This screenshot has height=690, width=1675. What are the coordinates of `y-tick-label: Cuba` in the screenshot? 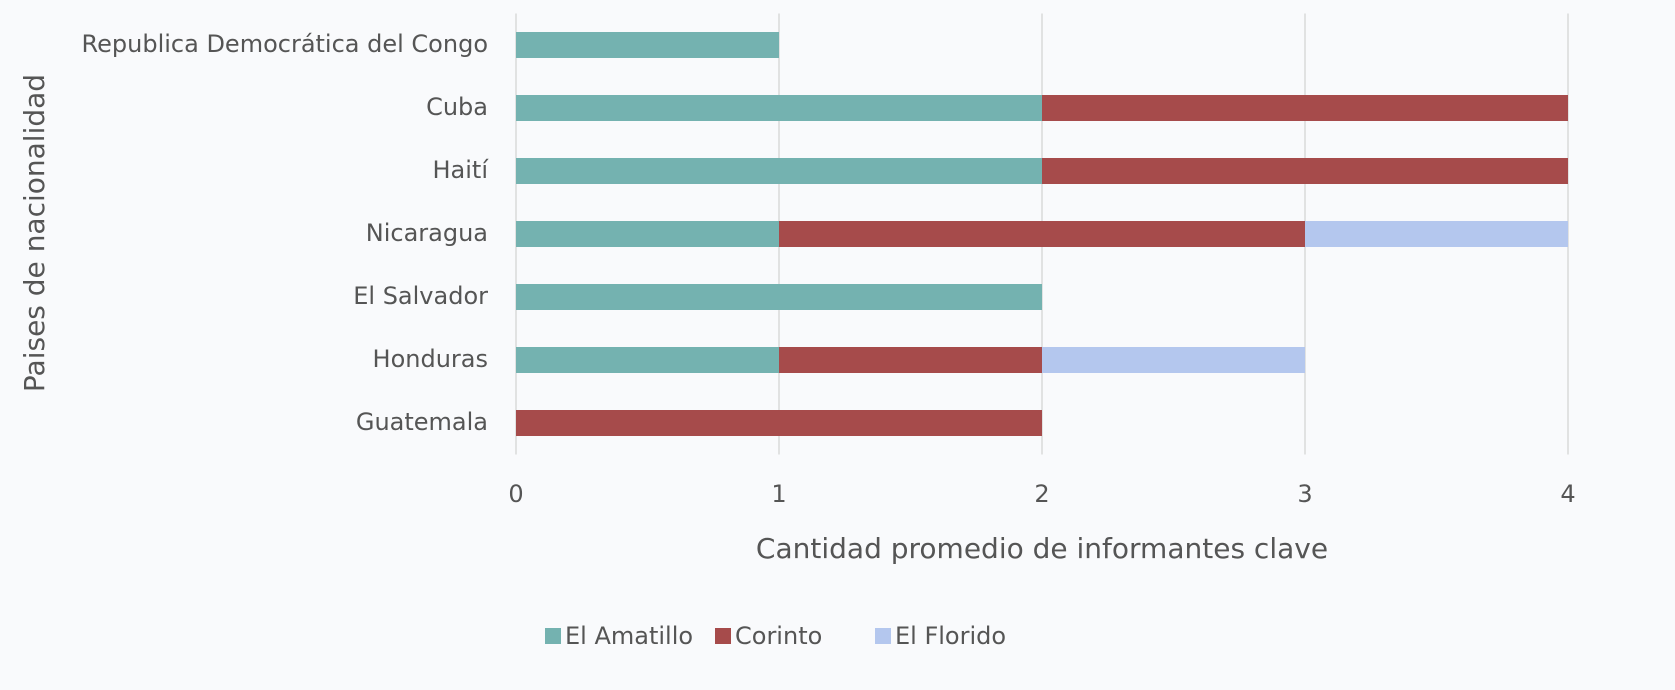 It's located at (457, 107).